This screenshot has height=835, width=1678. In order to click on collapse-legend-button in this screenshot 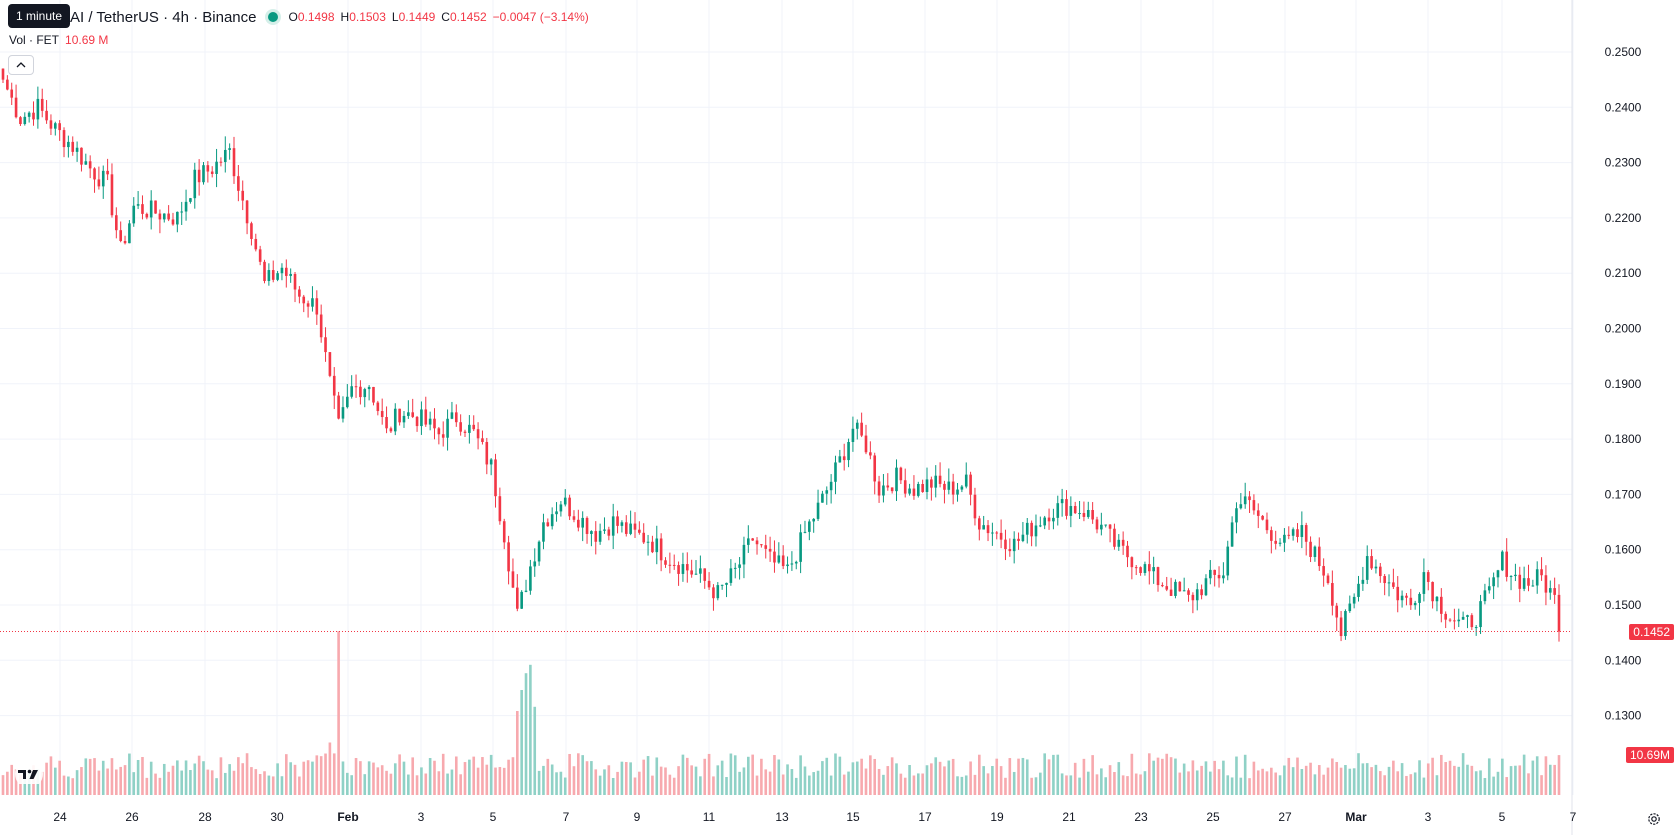, I will do `click(21, 65)`.